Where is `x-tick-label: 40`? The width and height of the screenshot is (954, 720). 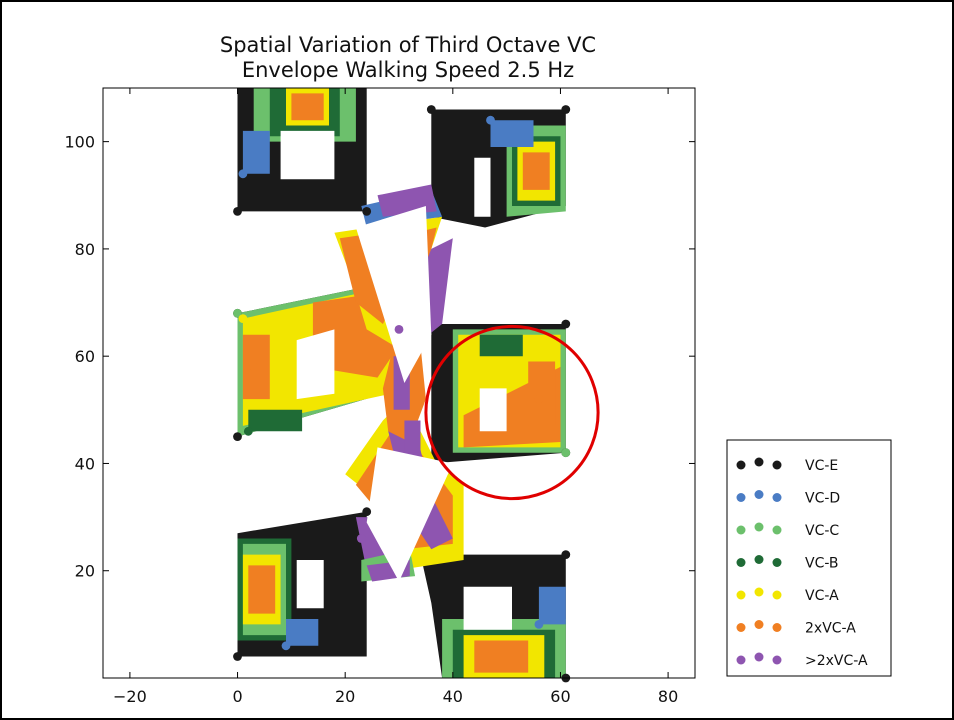 x-tick-label: 40 is located at coordinates (453, 696).